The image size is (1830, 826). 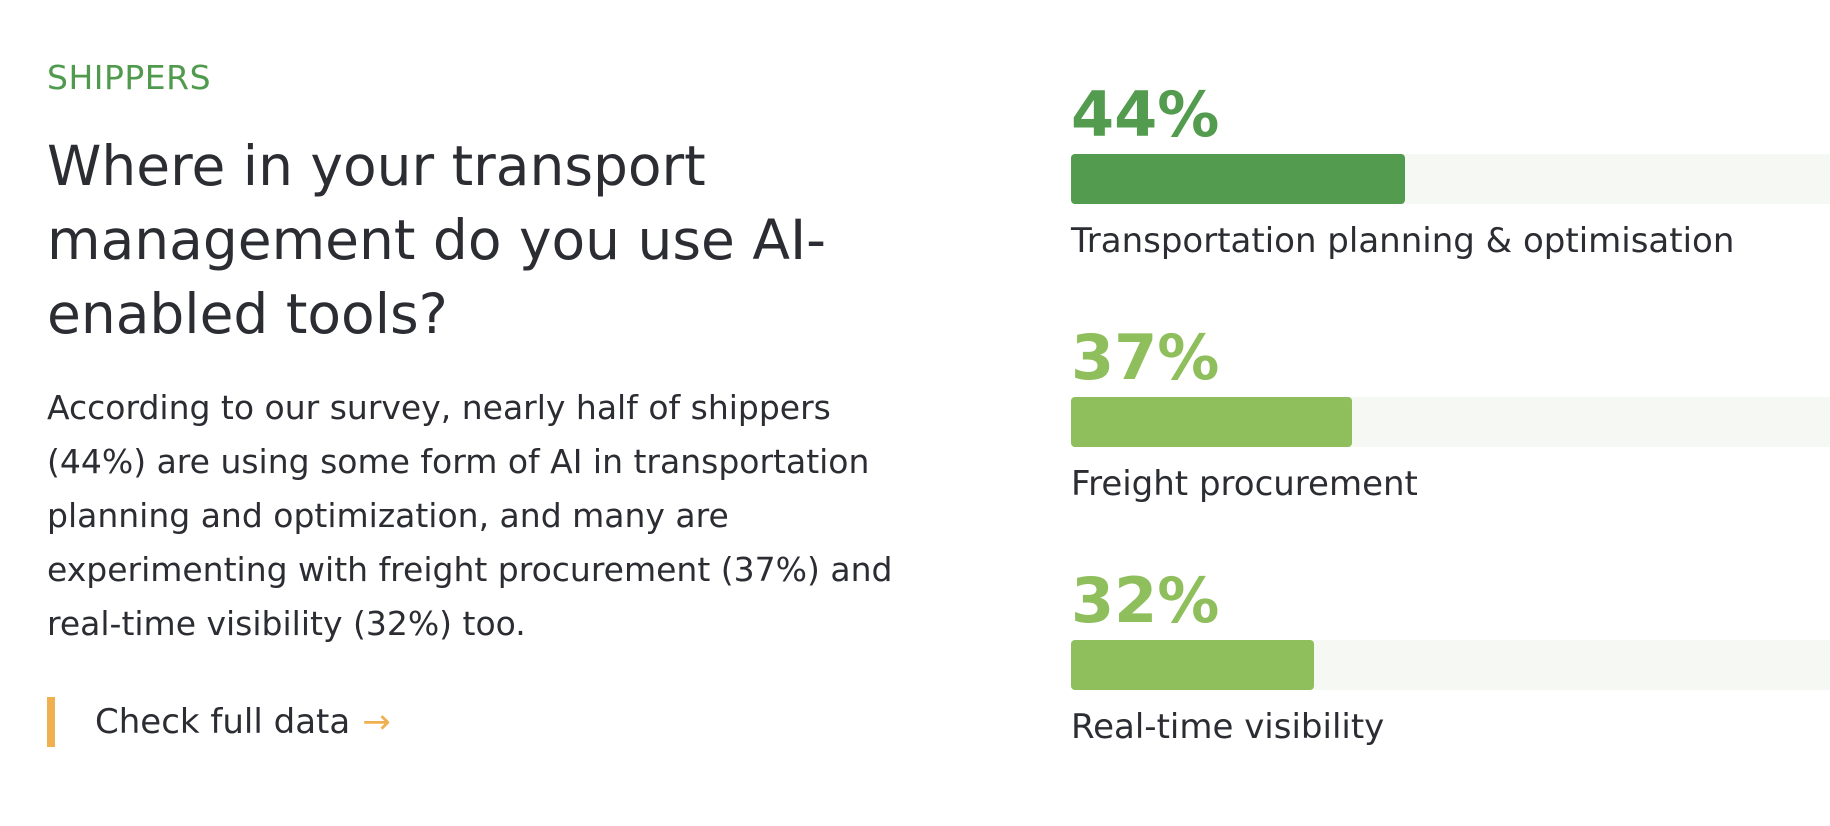 I want to click on bar-category-label: Transportation planning & optimisation, so click(x=1403, y=241).